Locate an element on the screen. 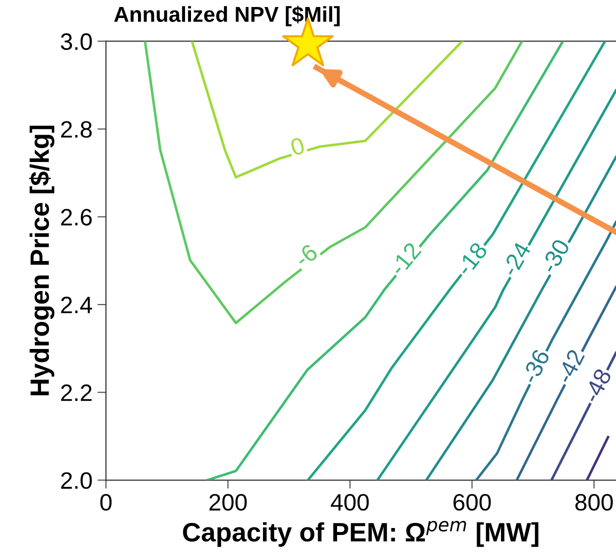 This screenshot has width=616, height=557. y-tick-label: 2.6 is located at coordinates (76, 217).